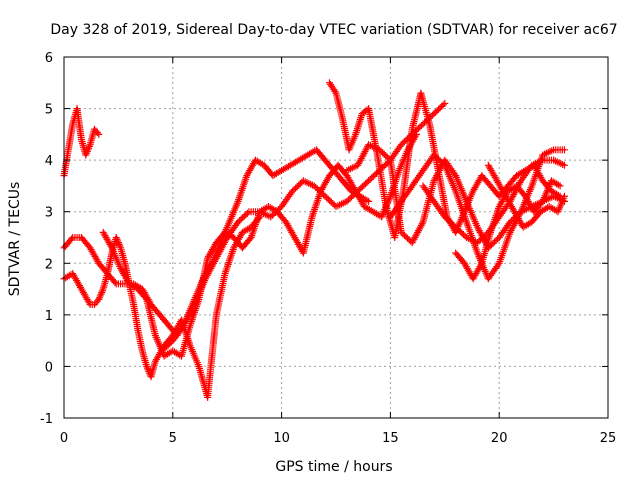 This screenshot has width=640, height=480. What do you see at coordinates (49, 161) in the screenshot?
I see `y-tick-label: 4` at bounding box center [49, 161].